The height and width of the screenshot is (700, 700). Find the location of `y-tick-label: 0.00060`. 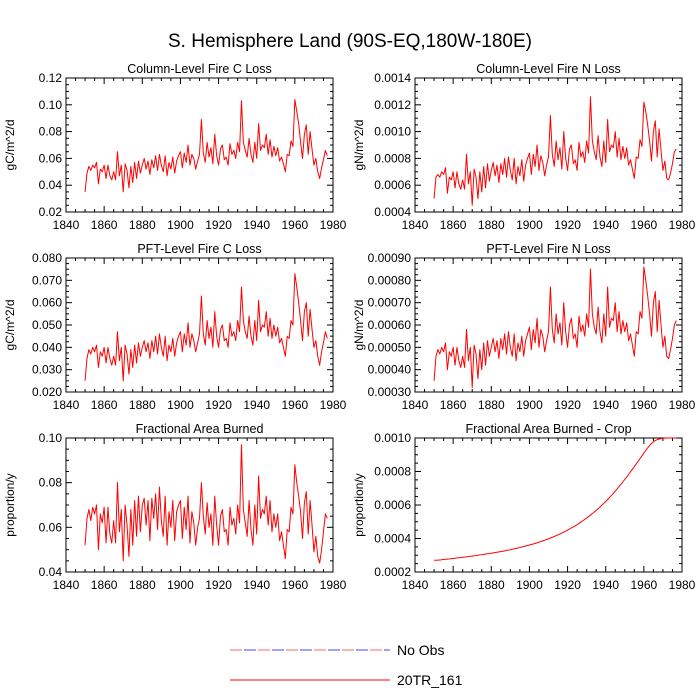

y-tick-label: 0.00060 is located at coordinates (390, 325).